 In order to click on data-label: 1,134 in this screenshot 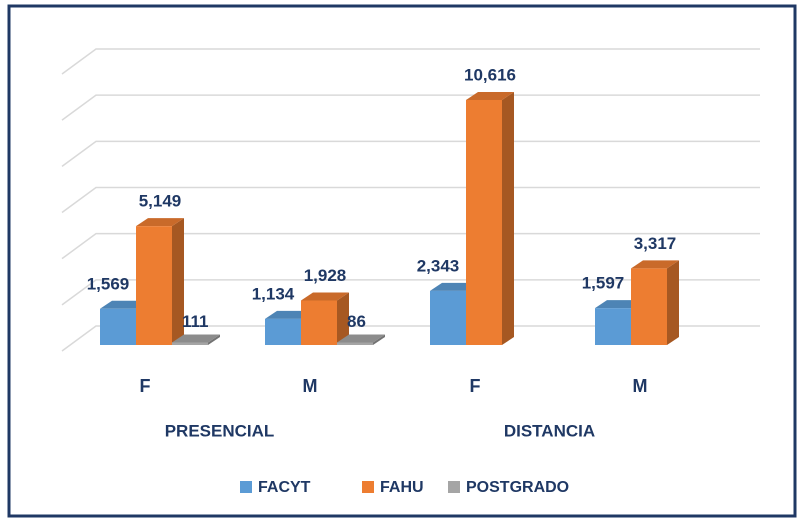, I will do `click(273, 293)`.